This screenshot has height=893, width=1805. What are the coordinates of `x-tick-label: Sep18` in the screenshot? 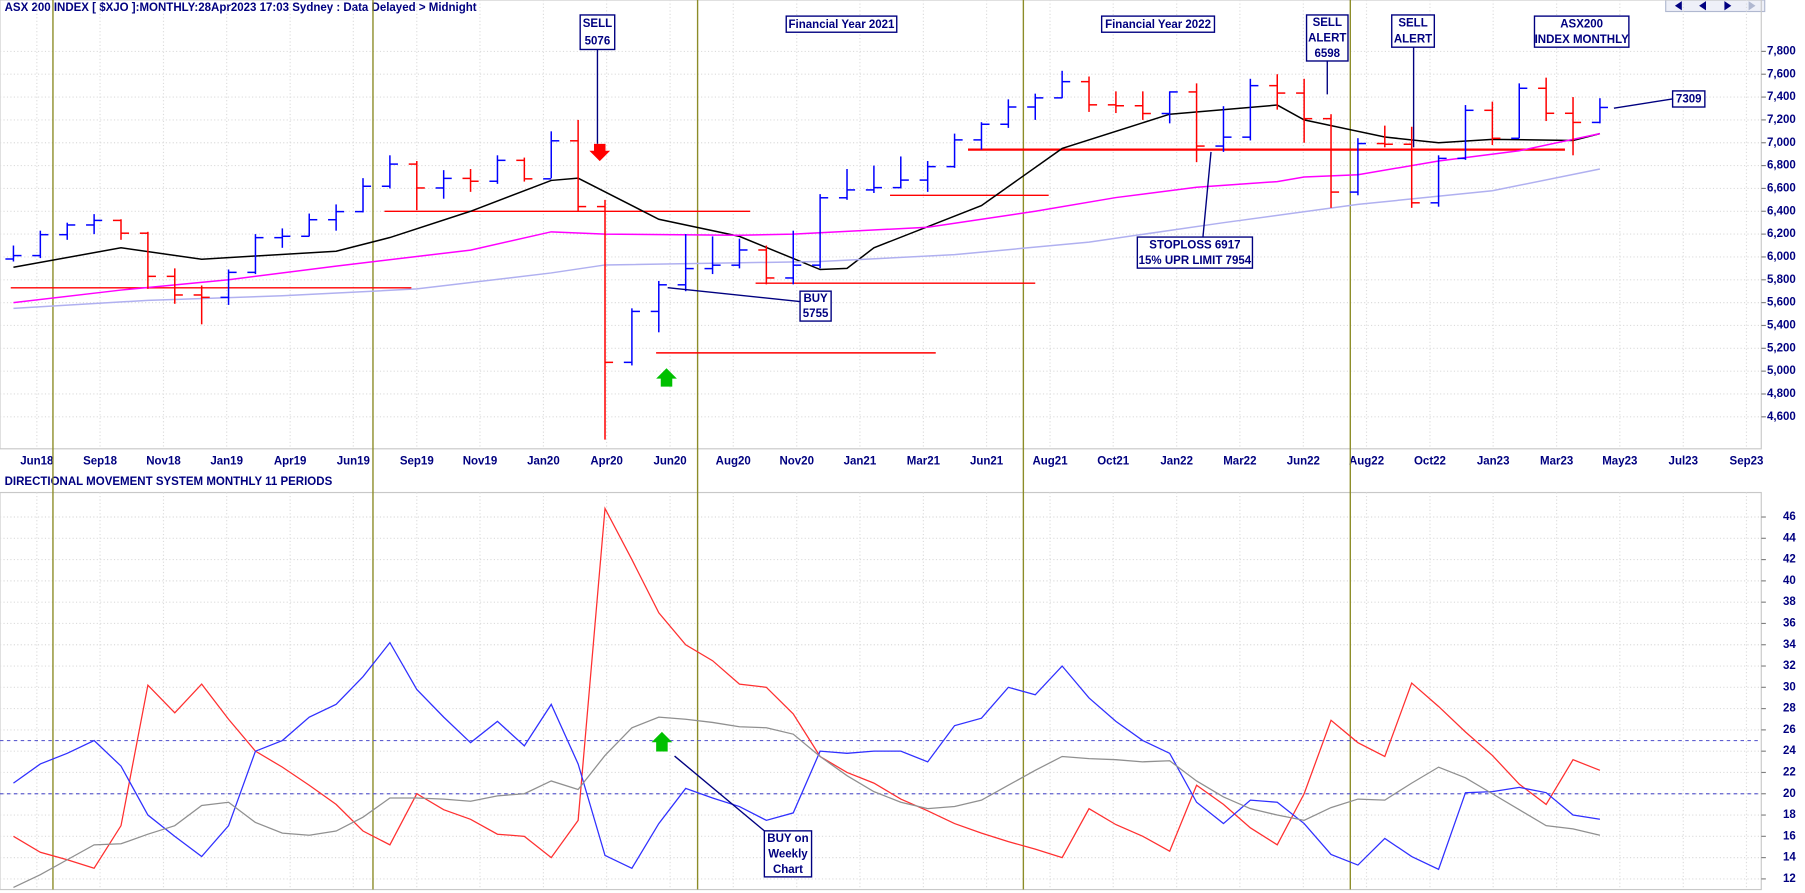 It's located at (100, 461).